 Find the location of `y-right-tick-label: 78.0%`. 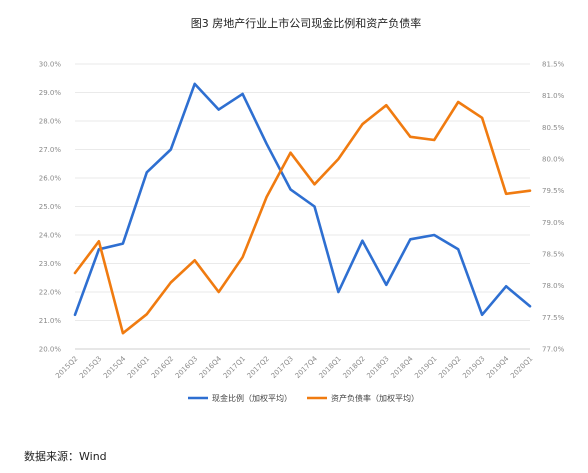

y-right-tick-label: 78.0% is located at coordinates (553, 286).